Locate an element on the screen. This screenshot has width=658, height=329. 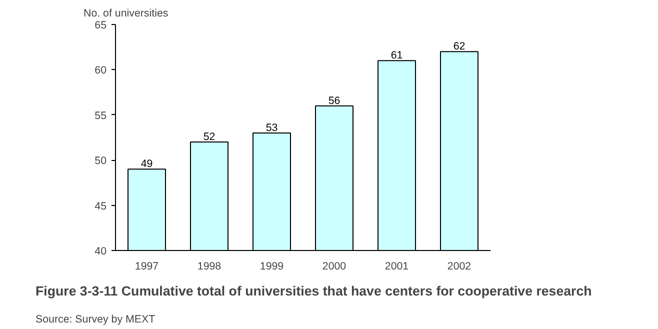
text: Figure 3-3-11 Cumulative total of universities that have centers for cooperative research is located at coordinates (314, 291).